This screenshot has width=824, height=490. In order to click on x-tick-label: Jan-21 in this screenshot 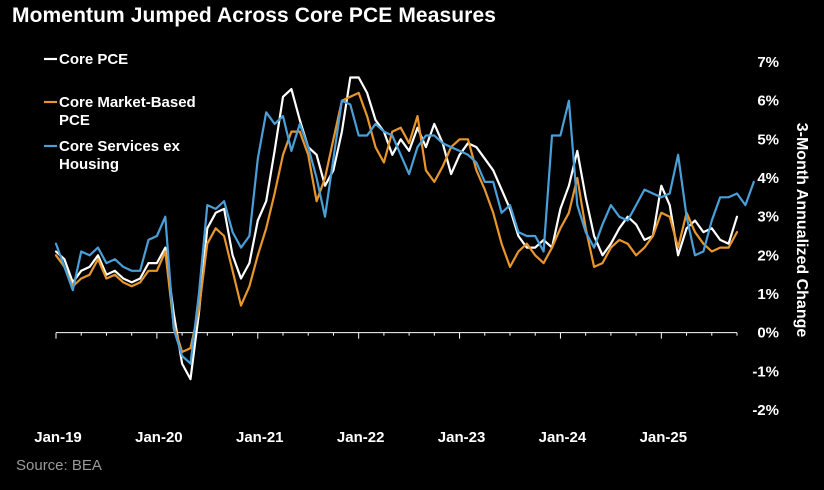, I will do `click(260, 437)`.